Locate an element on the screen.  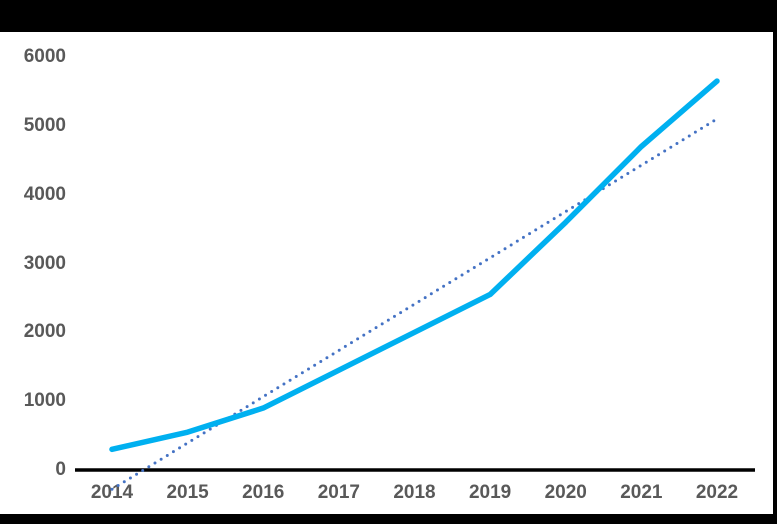
y-tick-label: 1000 is located at coordinates (44, 401).